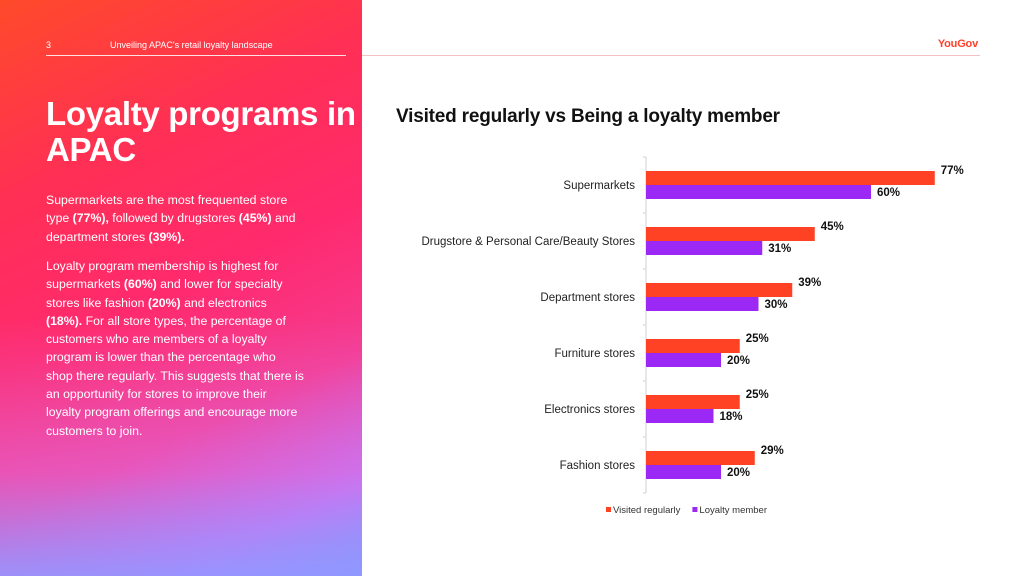  Describe the element at coordinates (599, 186) in the screenshot. I see `category-label: Supermarkets` at that location.